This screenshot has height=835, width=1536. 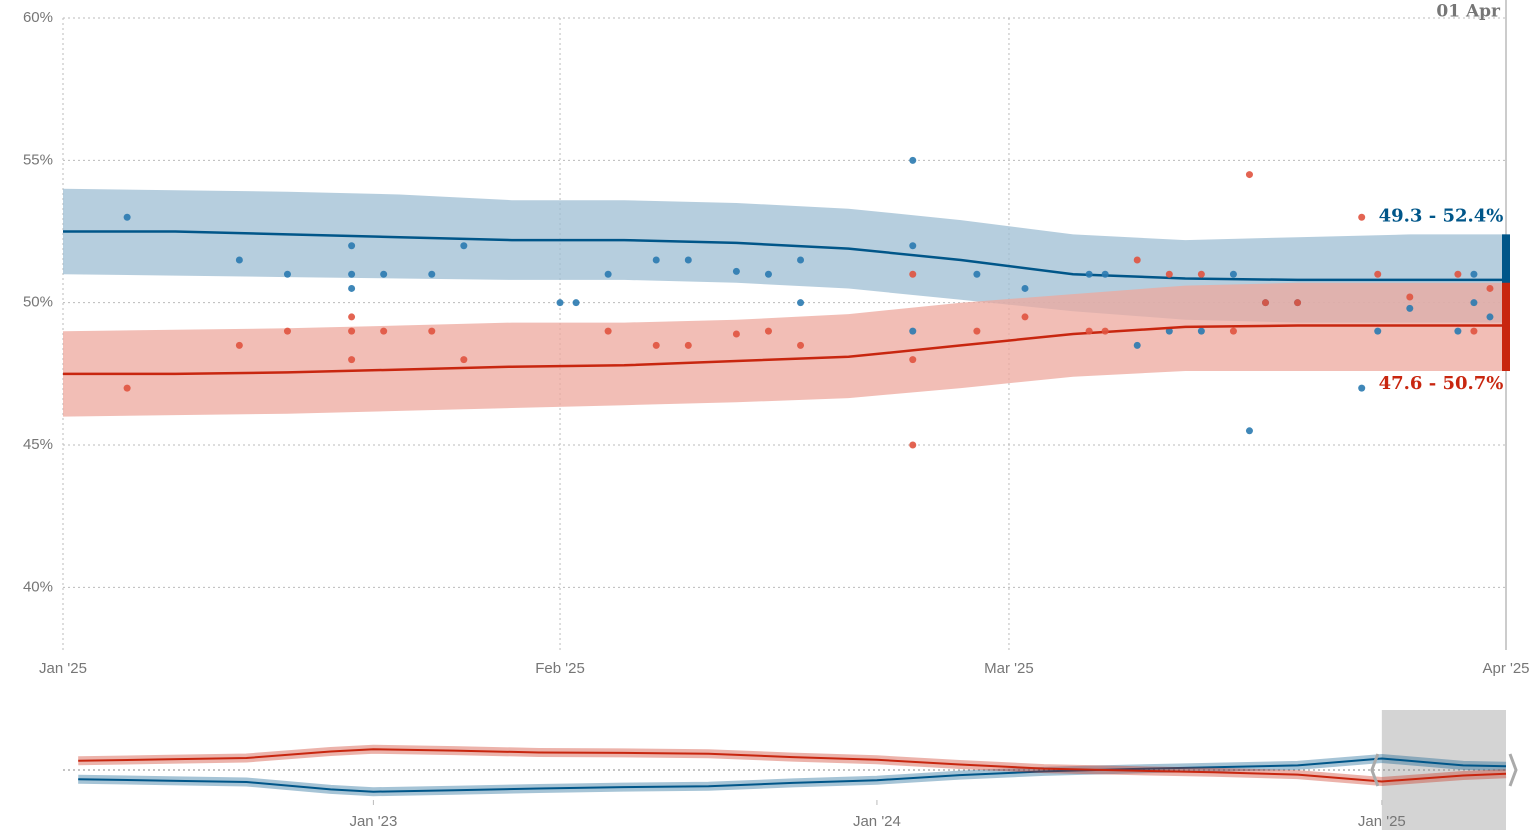 I want to click on range-label: 49.3 - 52.4%, so click(x=1441, y=215).